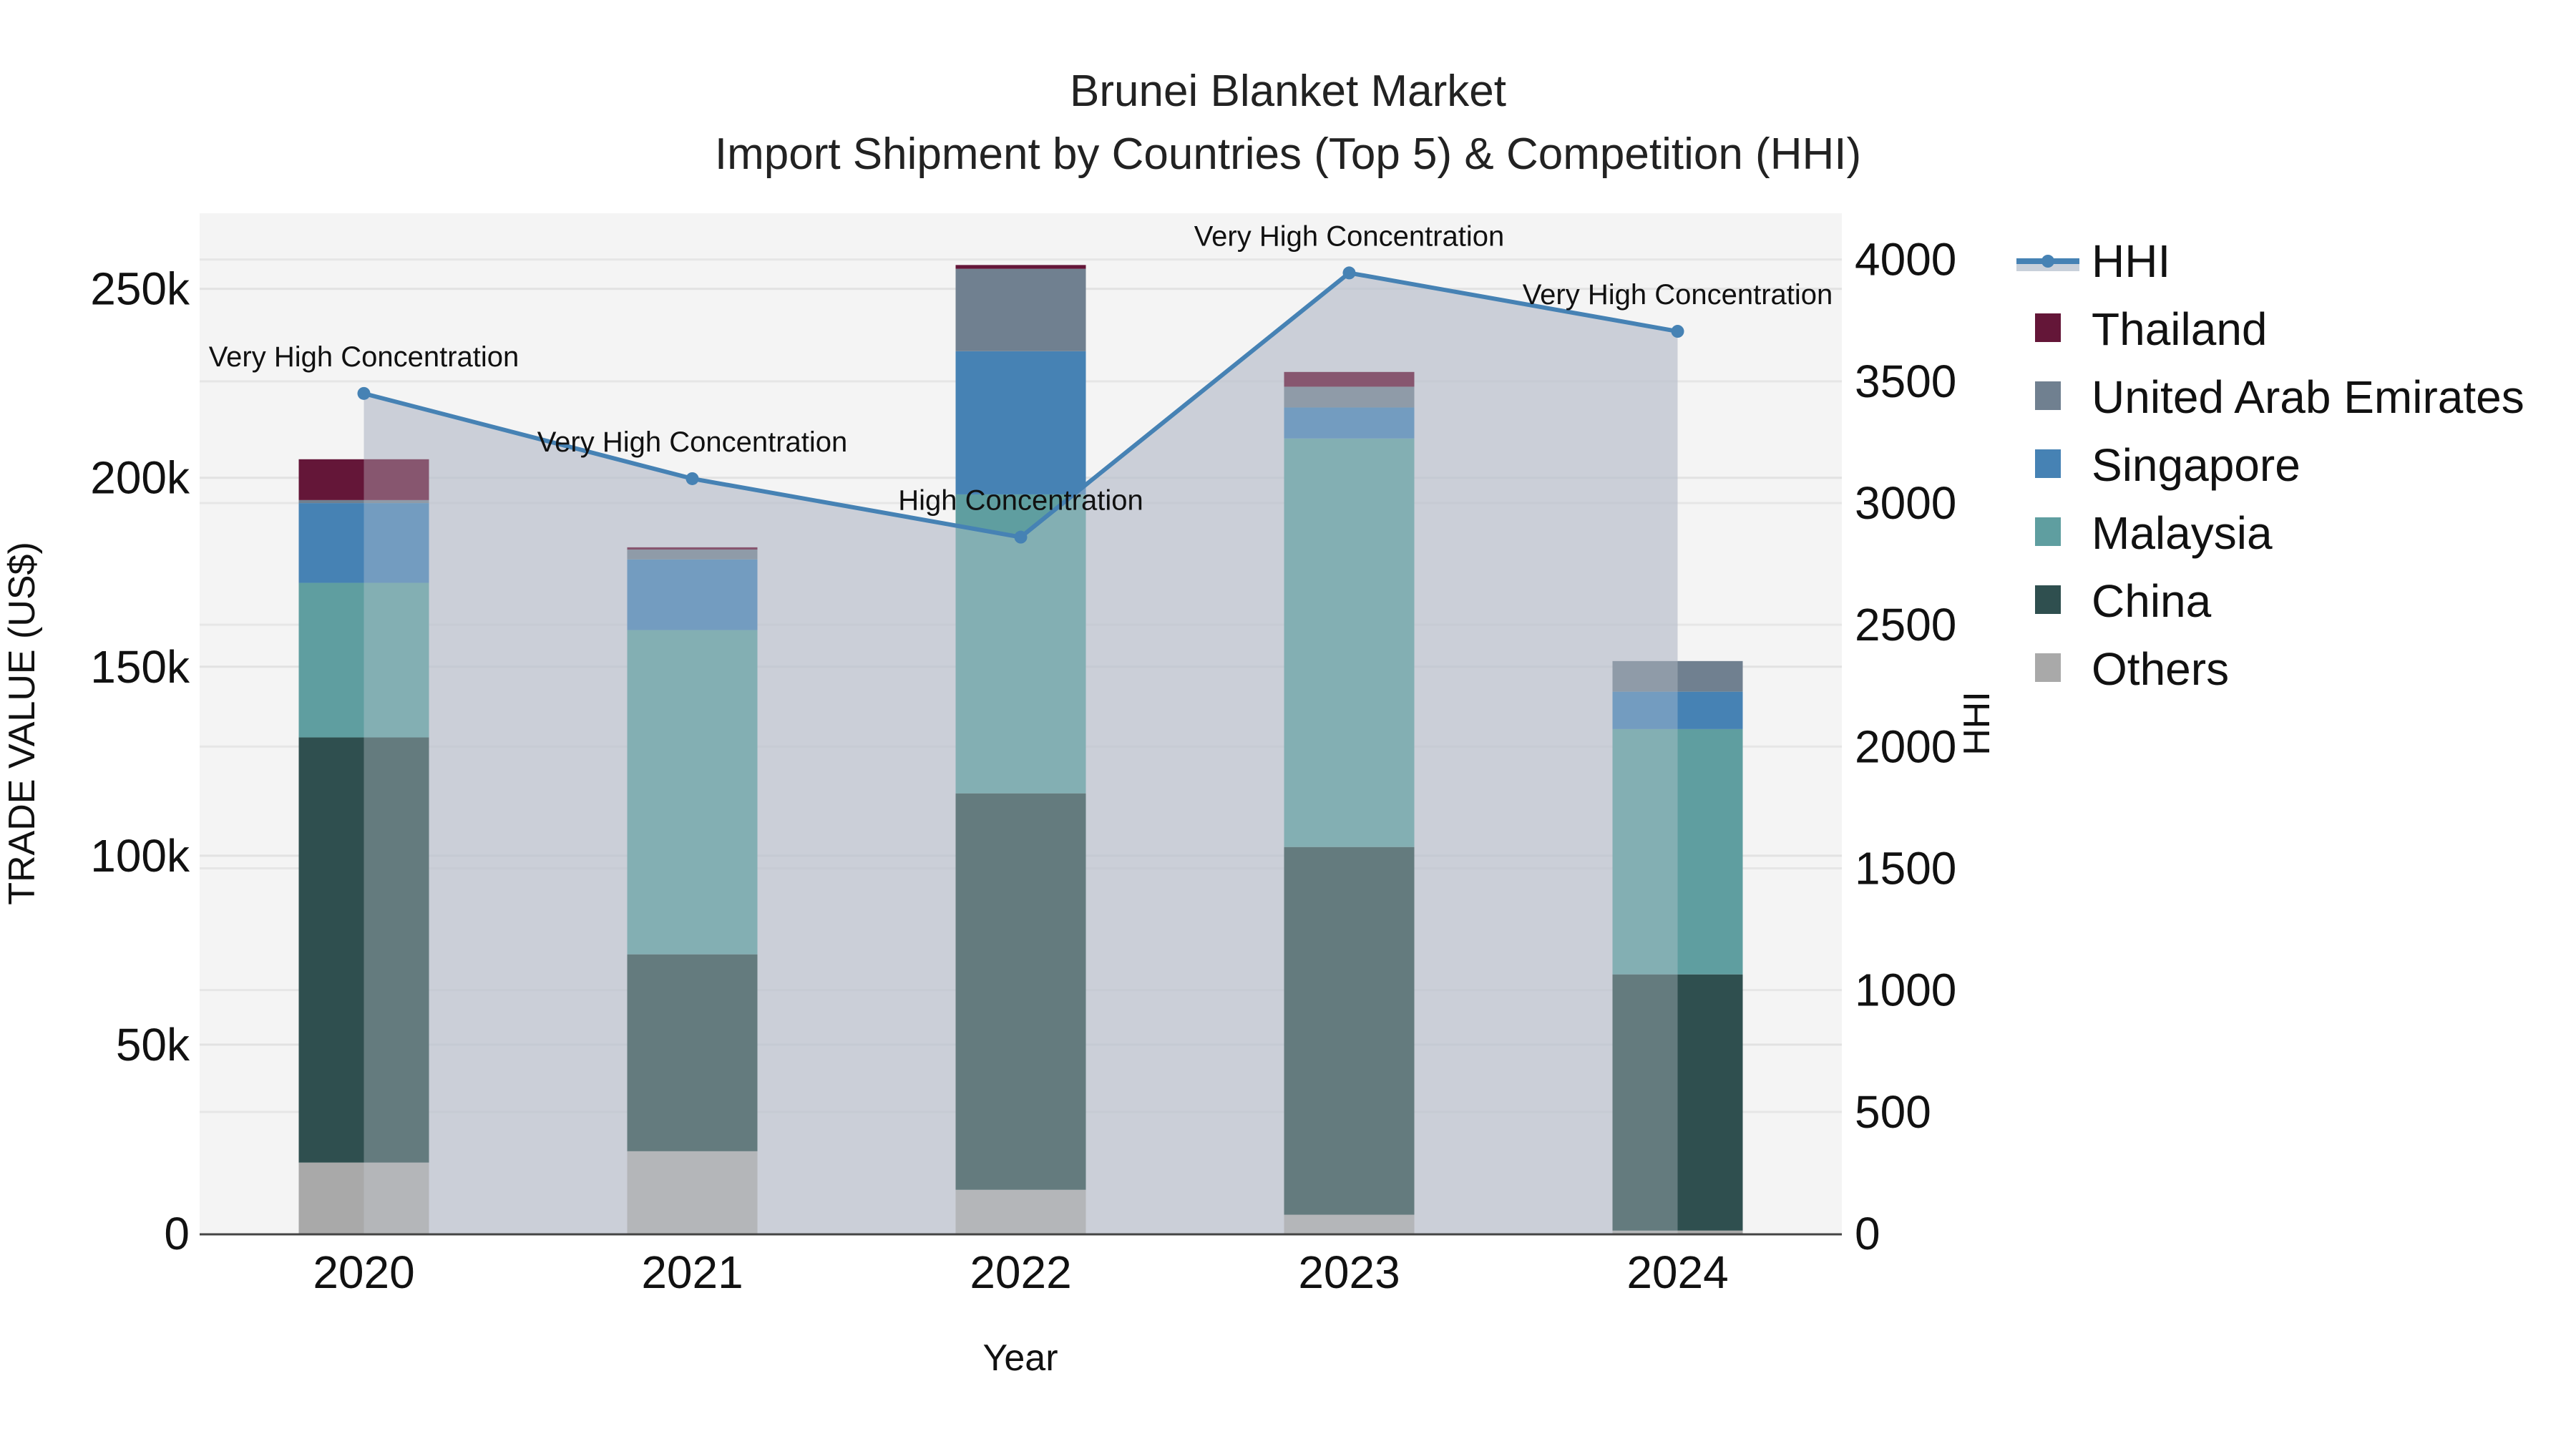 The width and height of the screenshot is (2576, 1449). Describe the element at coordinates (1677, 331) in the screenshot. I see `hhi-marker-2024` at that location.